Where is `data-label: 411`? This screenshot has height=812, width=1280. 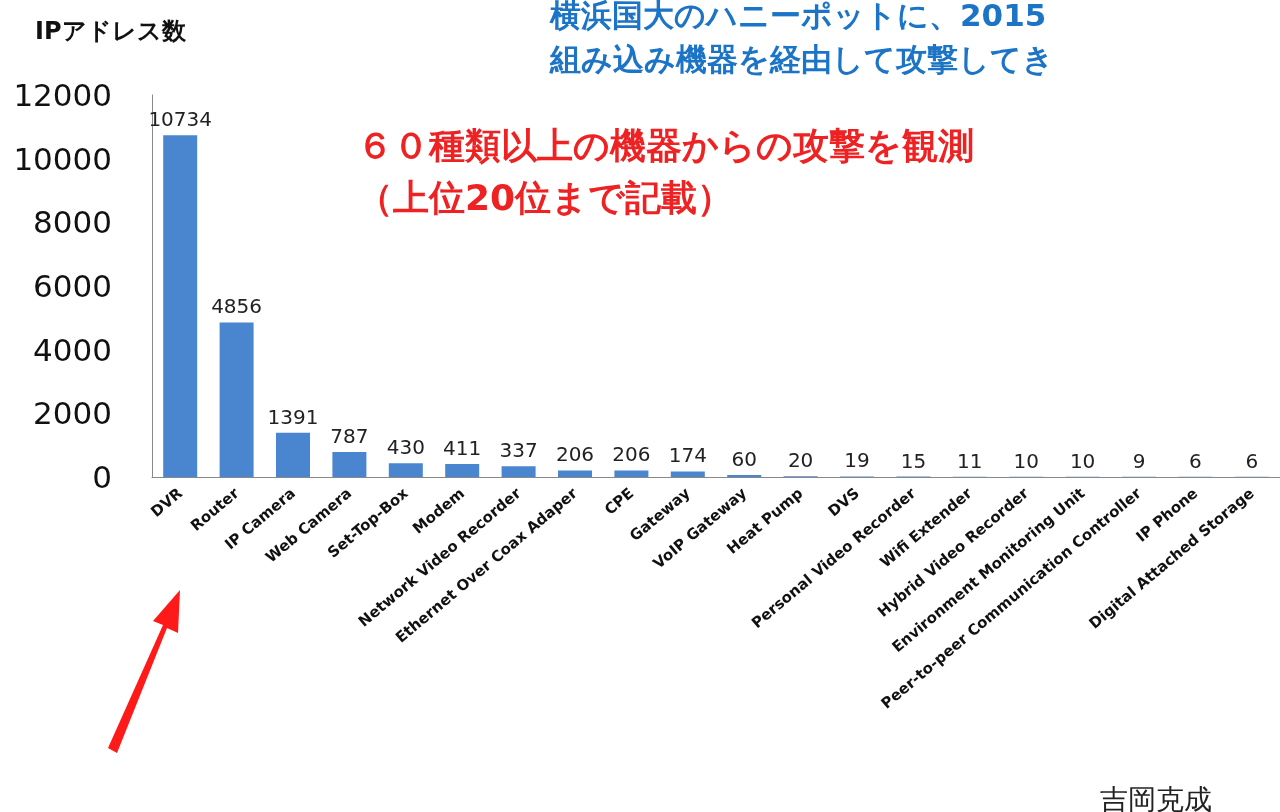
data-label: 411 is located at coordinates (462, 447).